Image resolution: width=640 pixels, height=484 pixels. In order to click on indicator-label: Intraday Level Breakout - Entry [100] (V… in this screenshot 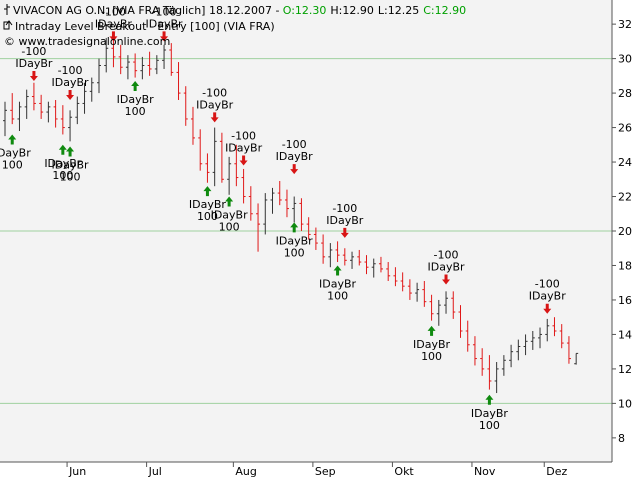, I will do `click(145, 26)`.